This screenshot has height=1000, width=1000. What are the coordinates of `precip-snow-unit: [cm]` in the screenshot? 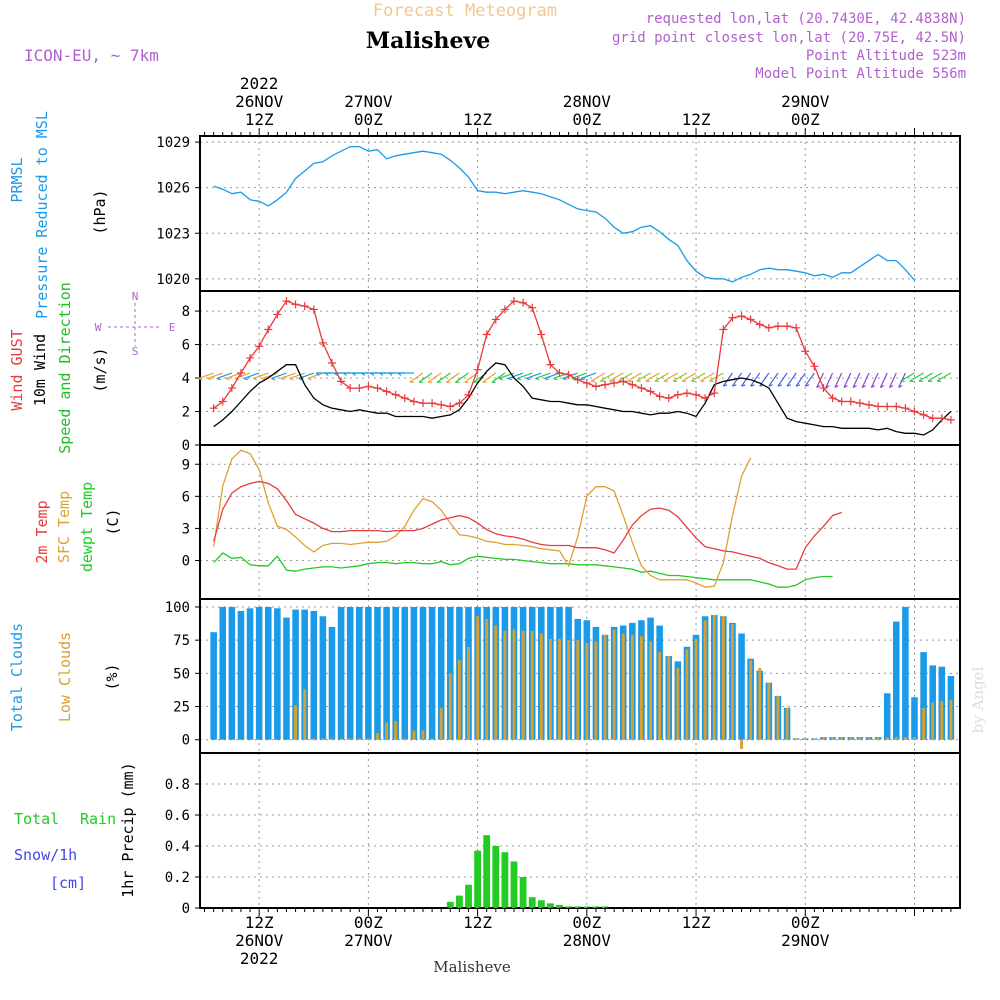 It's located at (68, 883).